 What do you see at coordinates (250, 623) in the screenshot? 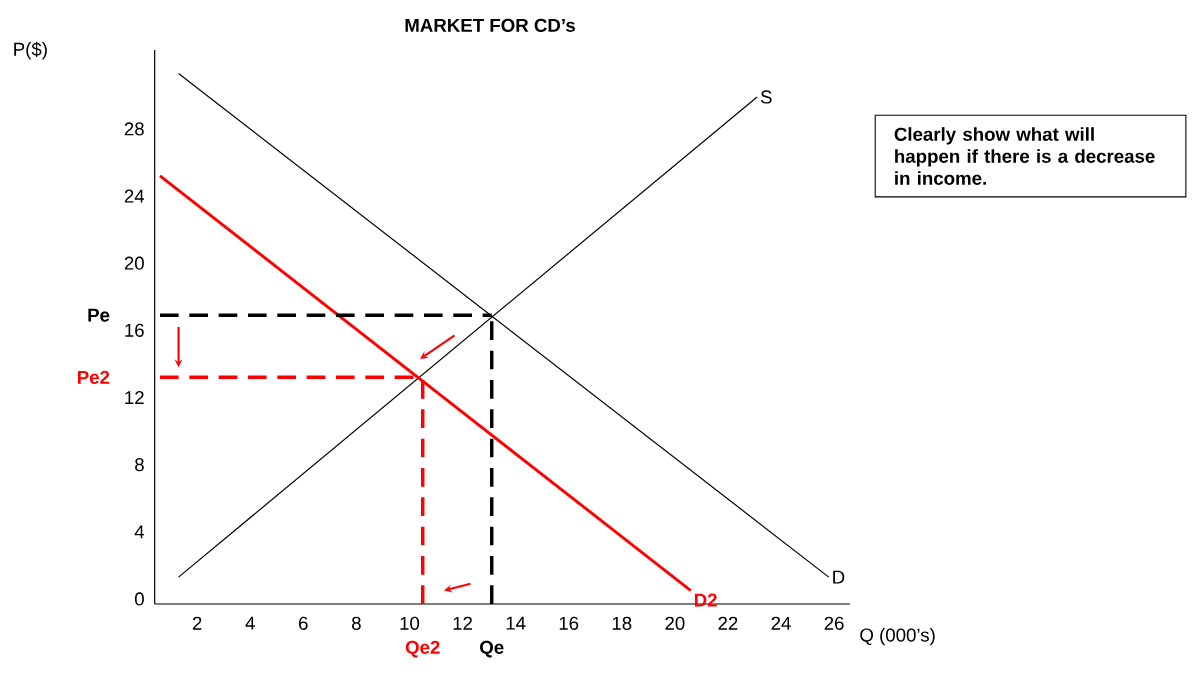
I see `x-tick-label: 4` at bounding box center [250, 623].